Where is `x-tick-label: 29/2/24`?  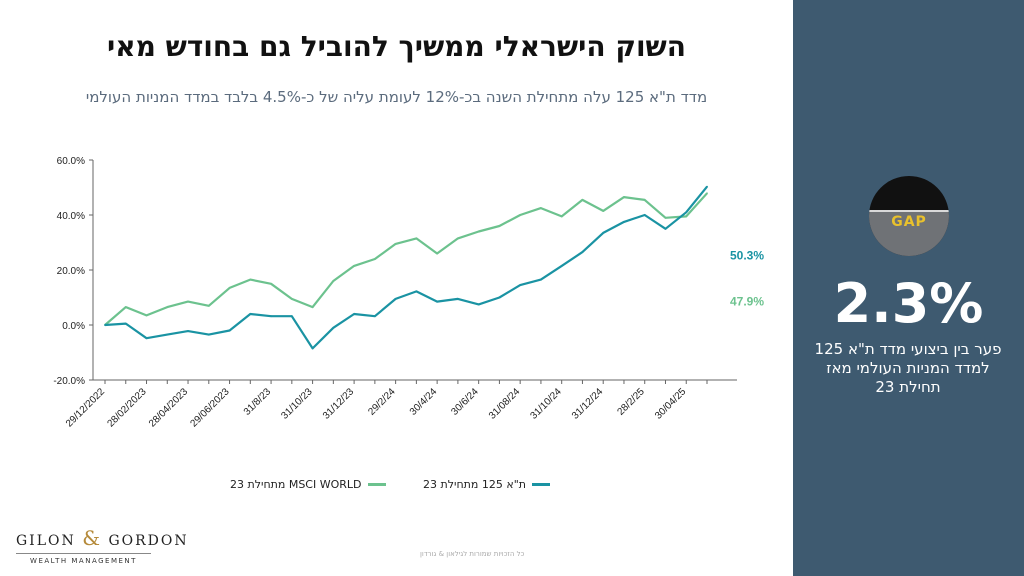 x-tick-label: 29/2/24 is located at coordinates (382, 402).